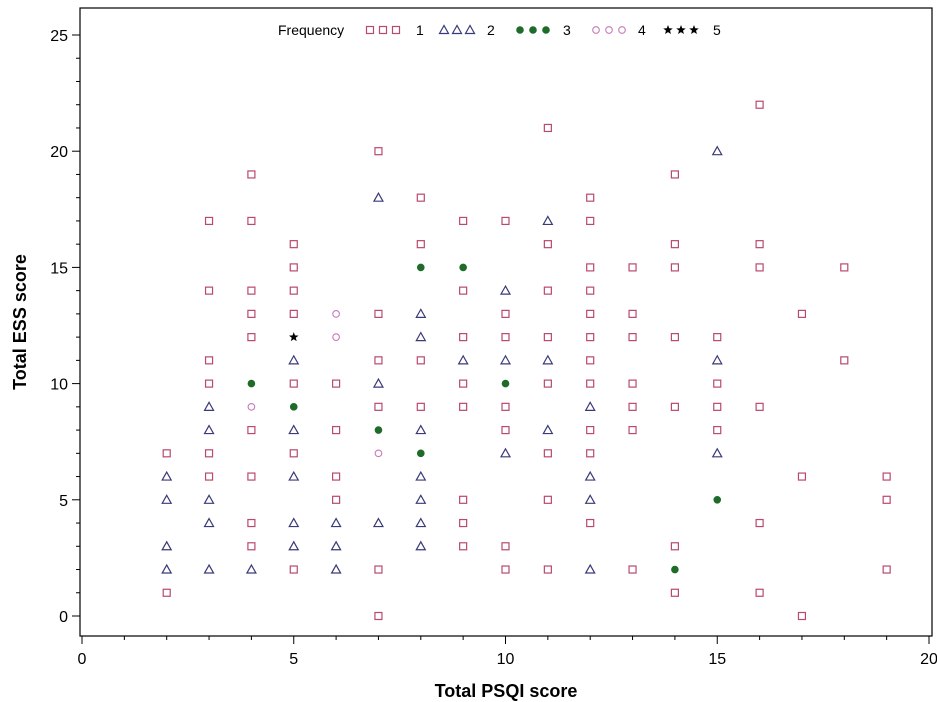 Image resolution: width=937 pixels, height=702 pixels. I want to click on x-tick-label: 0, so click(82, 659).